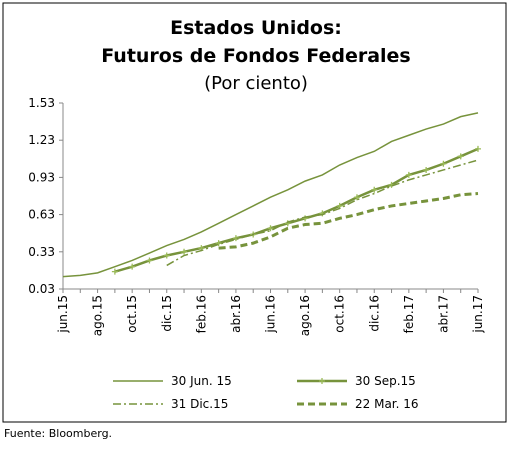 This screenshot has height=449, width=511. I want to click on x-tick-label: abr.17, so click(443, 314).